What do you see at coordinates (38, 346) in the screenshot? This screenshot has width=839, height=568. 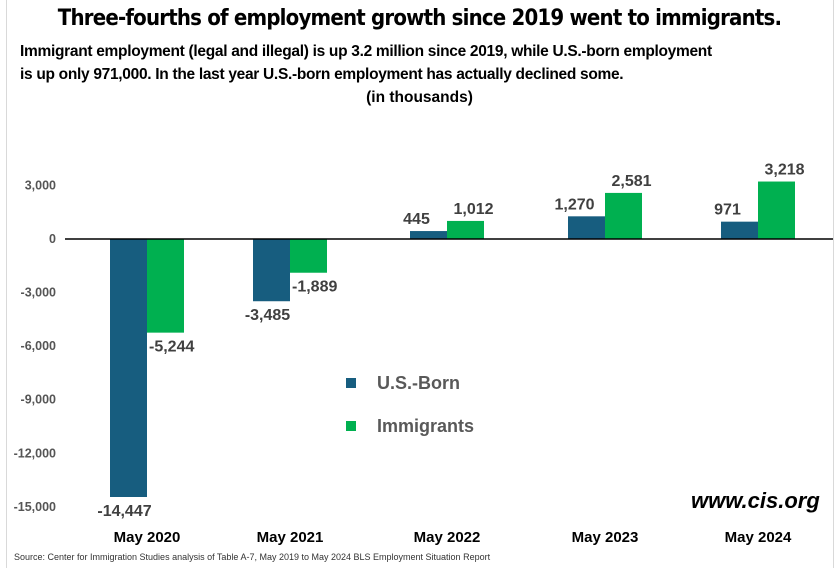 I see `y-tick-label: -6,000` at bounding box center [38, 346].